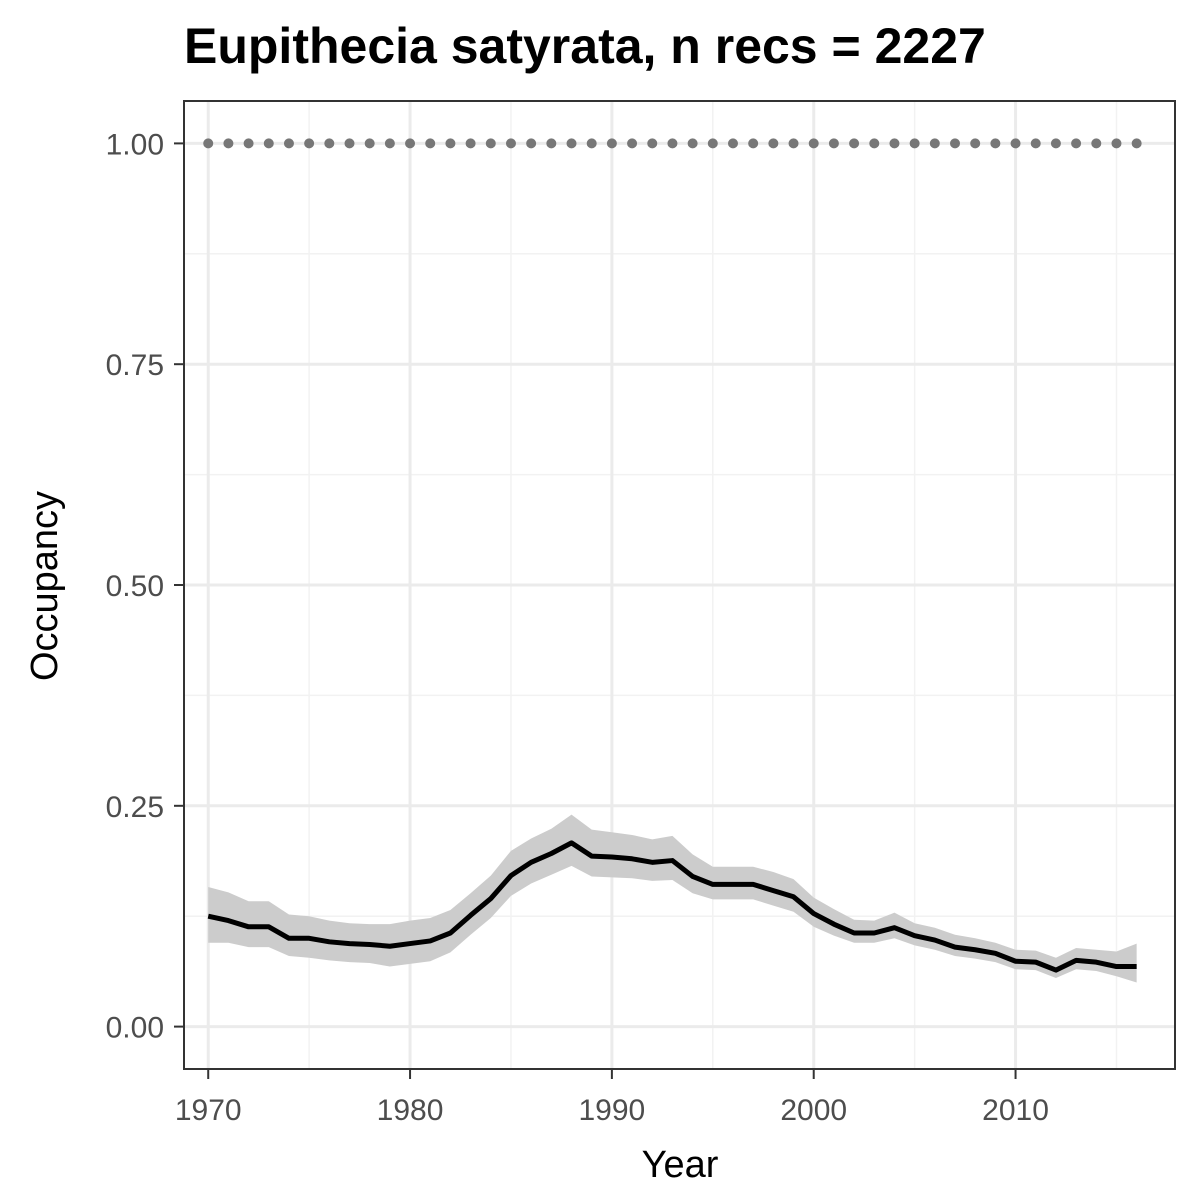 Image resolution: width=1200 pixels, height=1200 pixels. I want to click on y-tick-label: 0.25, so click(135, 807).